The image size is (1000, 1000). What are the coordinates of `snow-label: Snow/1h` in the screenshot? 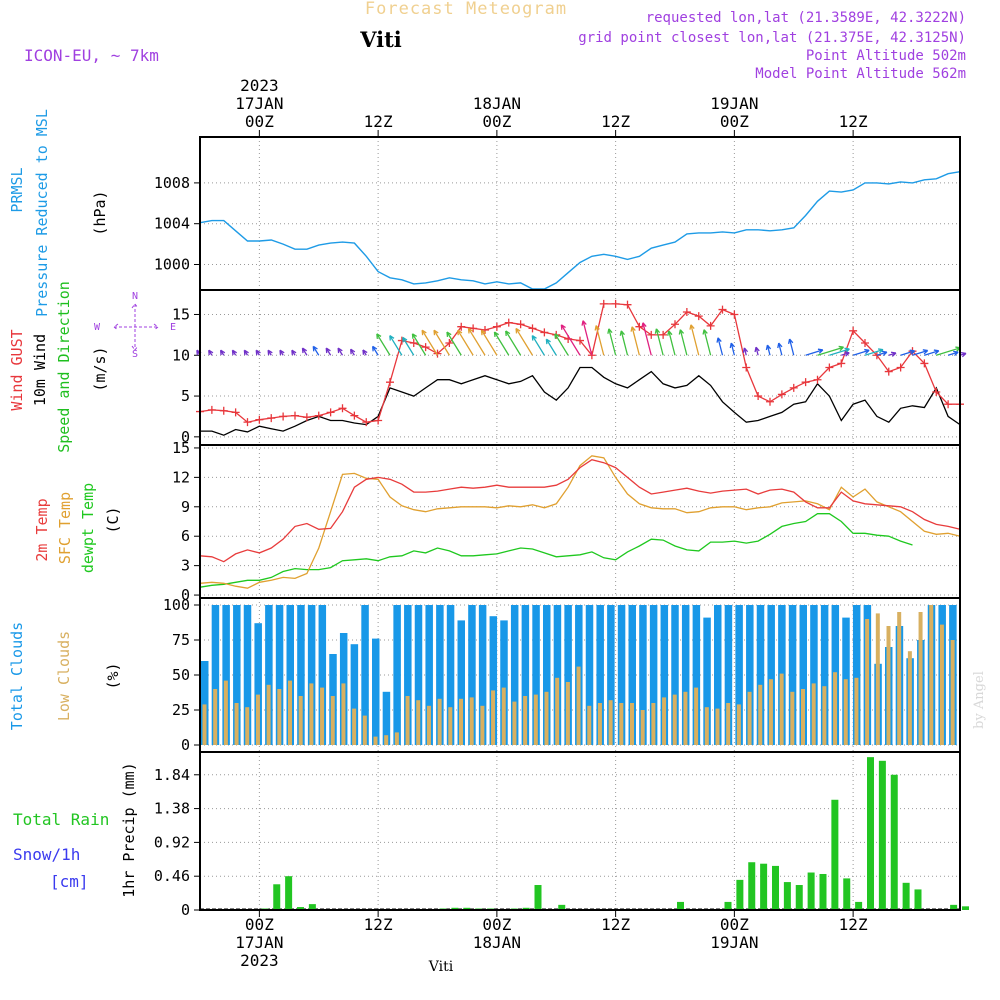 It's located at (46, 854).